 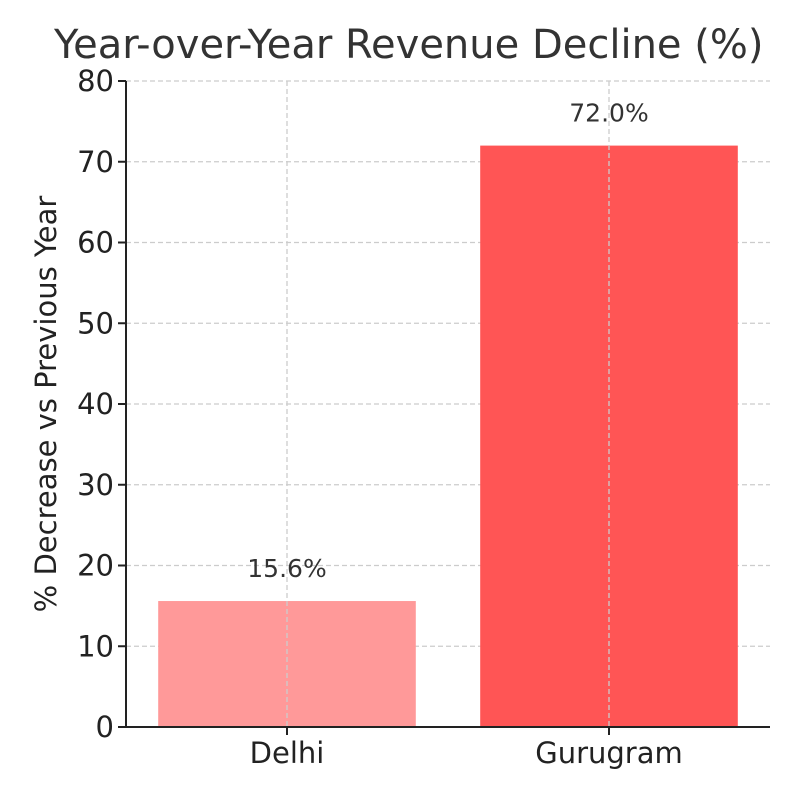 I want to click on y-tick-label: 10, so click(x=95, y=646).